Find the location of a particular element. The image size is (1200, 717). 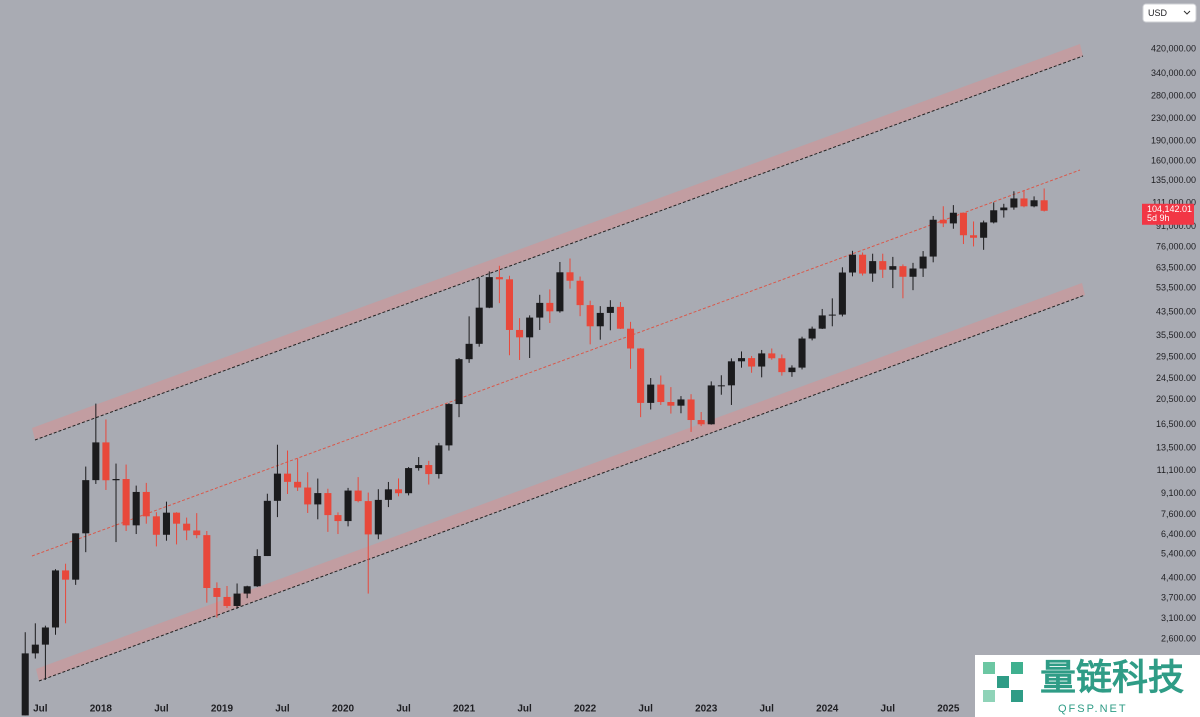

y-tick-label: 20,500.00 is located at coordinates (1176, 399).